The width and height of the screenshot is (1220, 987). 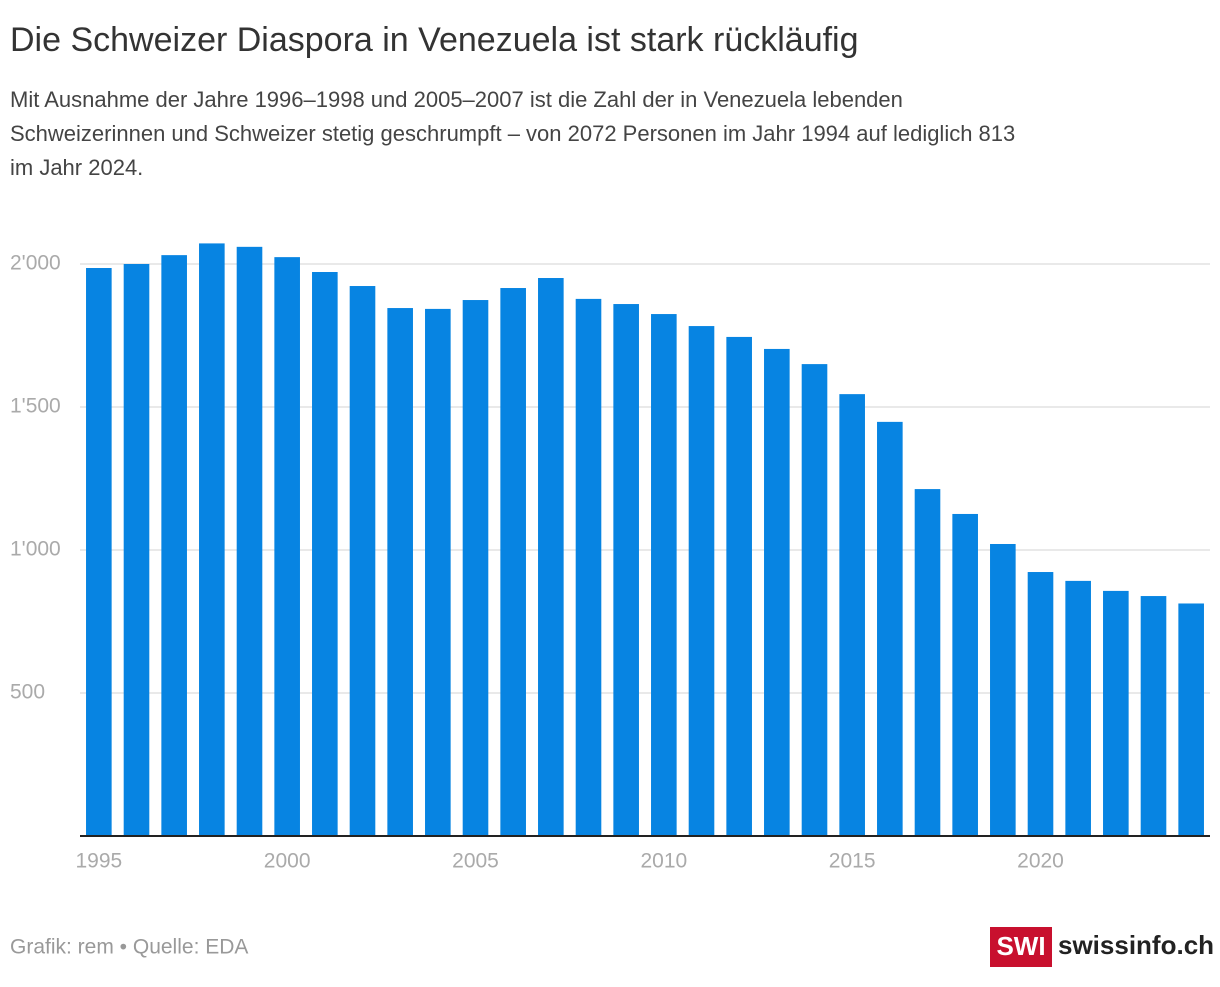 What do you see at coordinates (1136, 945) in the screenshot?
I see `logo-site: swissinfo.ch` at bounding box center [1136, 945].